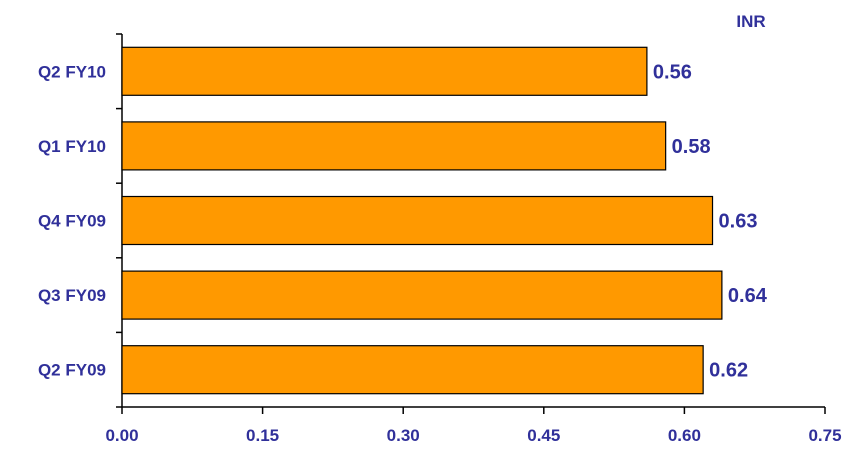 This screenshot has height=455, width=864. I want to click on data-label: 0.58, so click(691, 147).